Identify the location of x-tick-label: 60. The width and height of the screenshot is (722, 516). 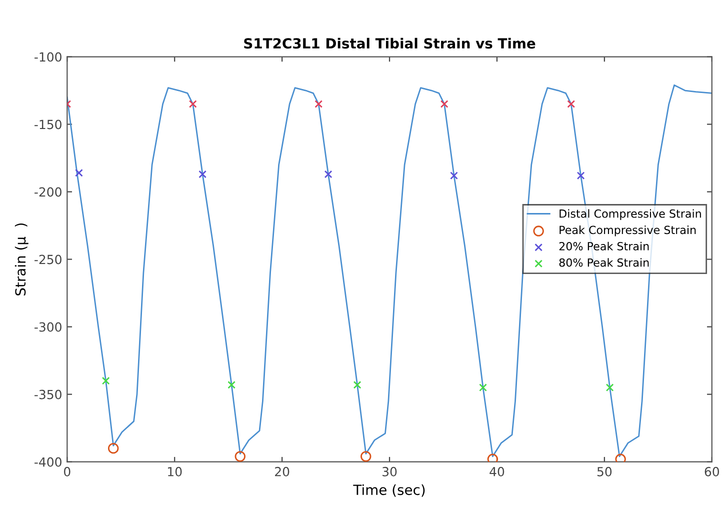
(712, 471).